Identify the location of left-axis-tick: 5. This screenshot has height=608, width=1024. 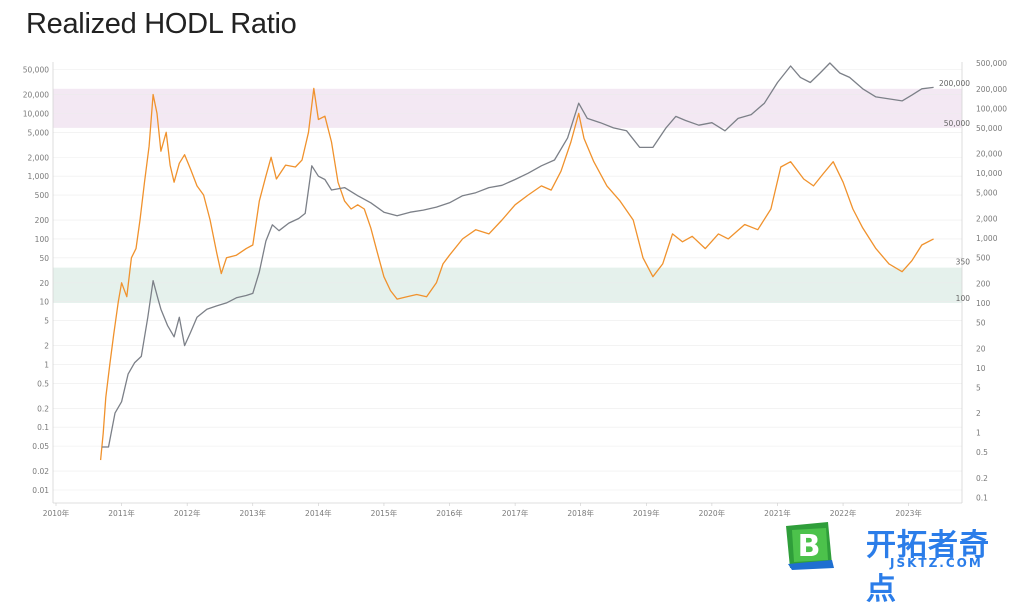
(46, 321).